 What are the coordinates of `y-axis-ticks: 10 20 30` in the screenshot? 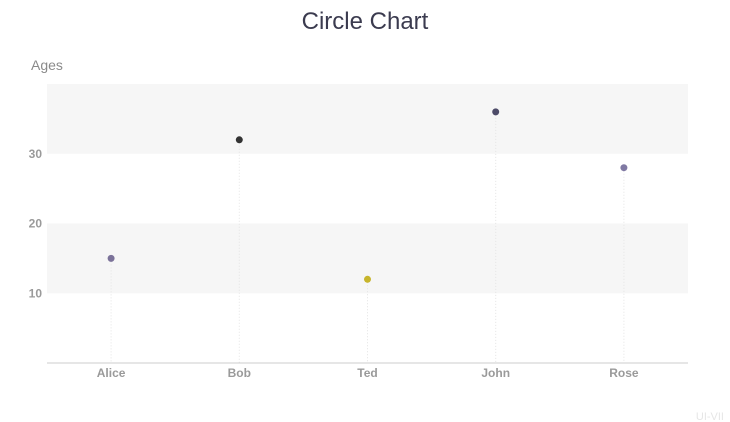 It's located at (36, 224).